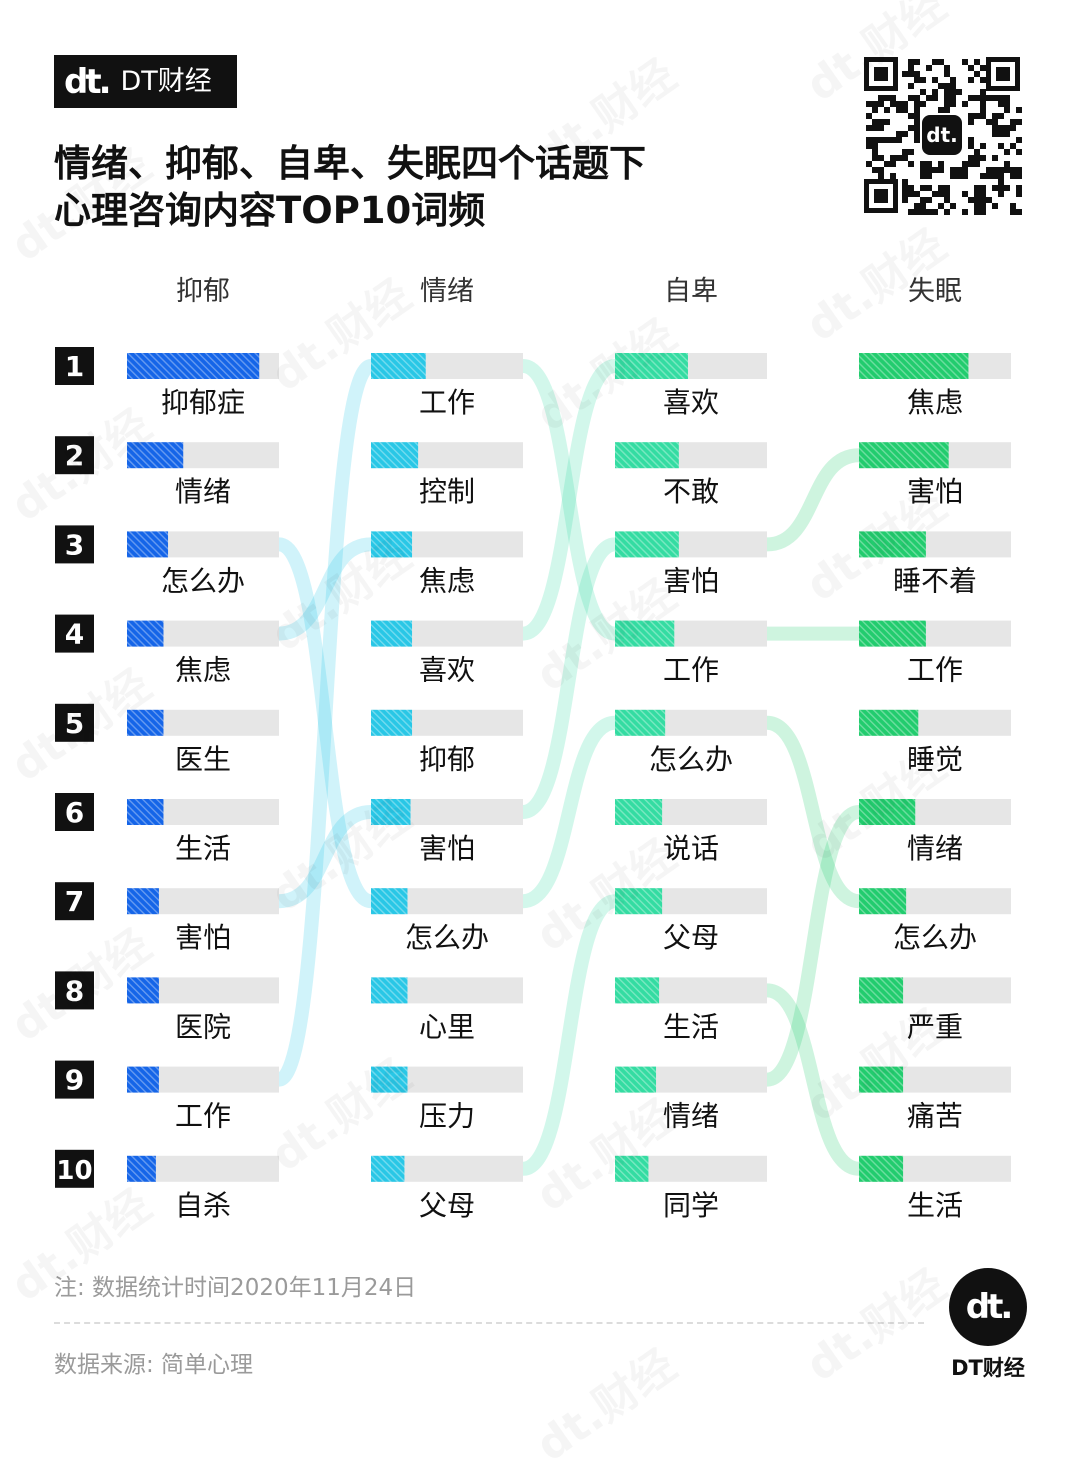  What do you see at coordinates (203, 402) in the screenshot?
I see `word-label: 抑郁症` at bounding box center [203, 402].